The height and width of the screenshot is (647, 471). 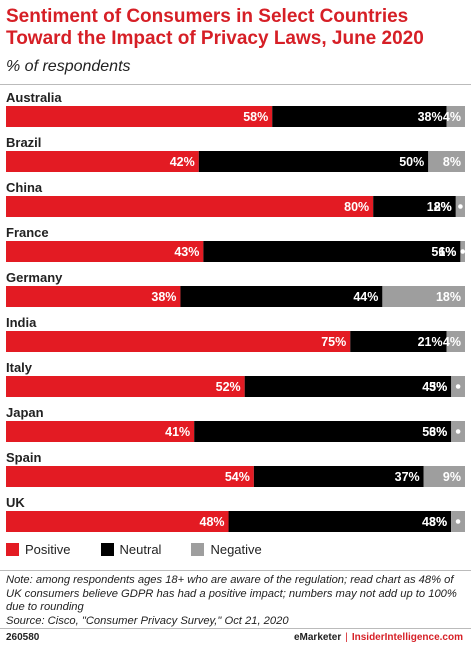 What do you see at coordinates (407, 637) in the screenshot?
I see `brand-site: InsiderIntelligence.com` at bounding box center [407, 637].